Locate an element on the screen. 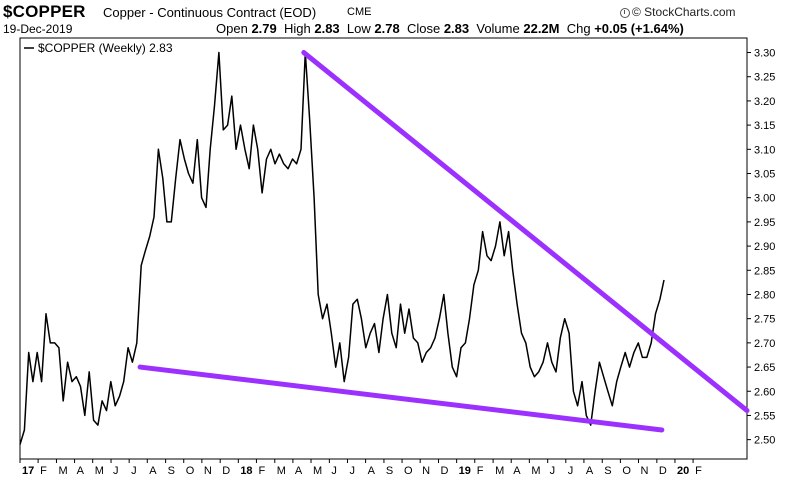  y-tick-label: 2.60 is located at coordinates (764, 392).